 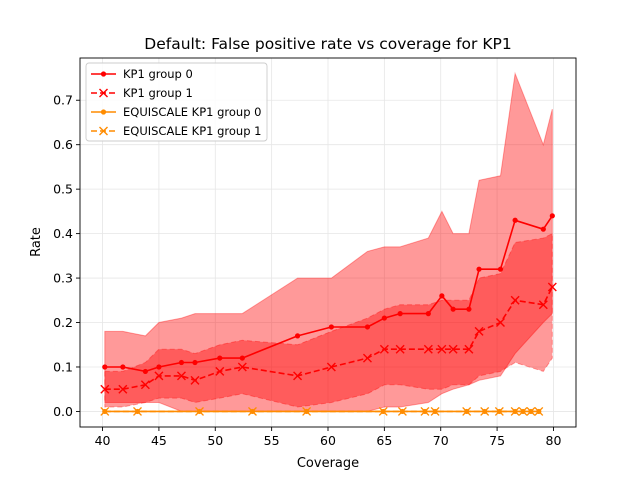 I want to click on y-tick-label: 0.5, so click(x=63, y=189).